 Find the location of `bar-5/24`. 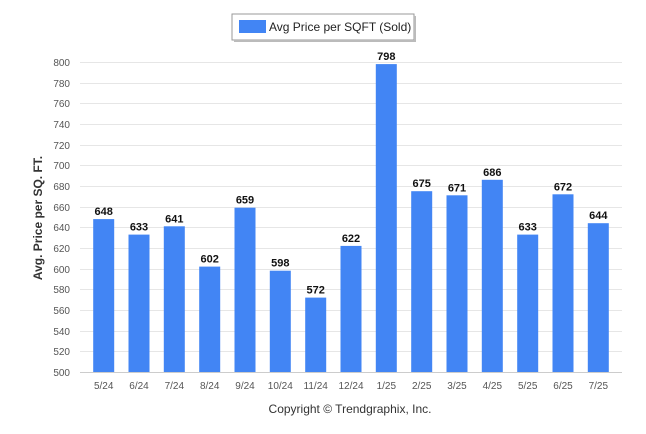

bar-5/24 is located at coordinates (104, 295).